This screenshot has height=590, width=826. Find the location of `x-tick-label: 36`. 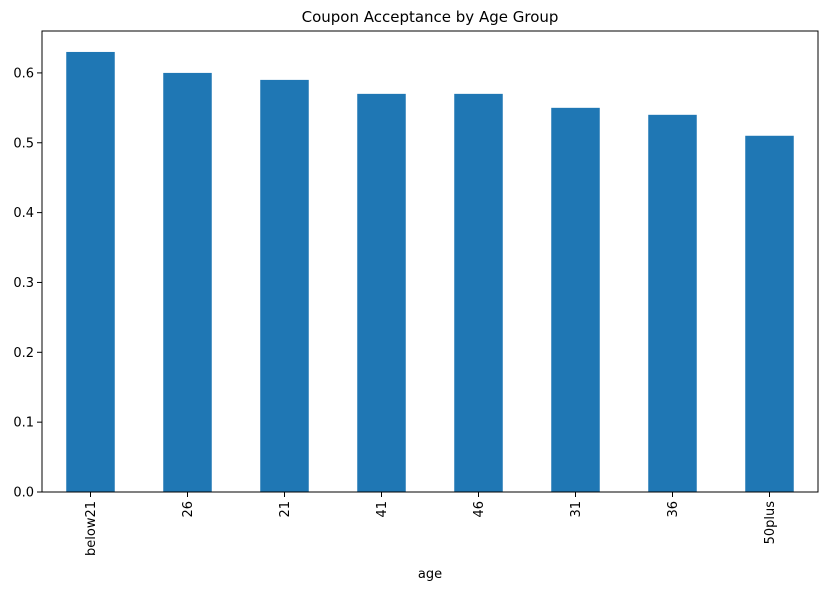

x-tick-label: 36 is located at coordinates (673, 509).